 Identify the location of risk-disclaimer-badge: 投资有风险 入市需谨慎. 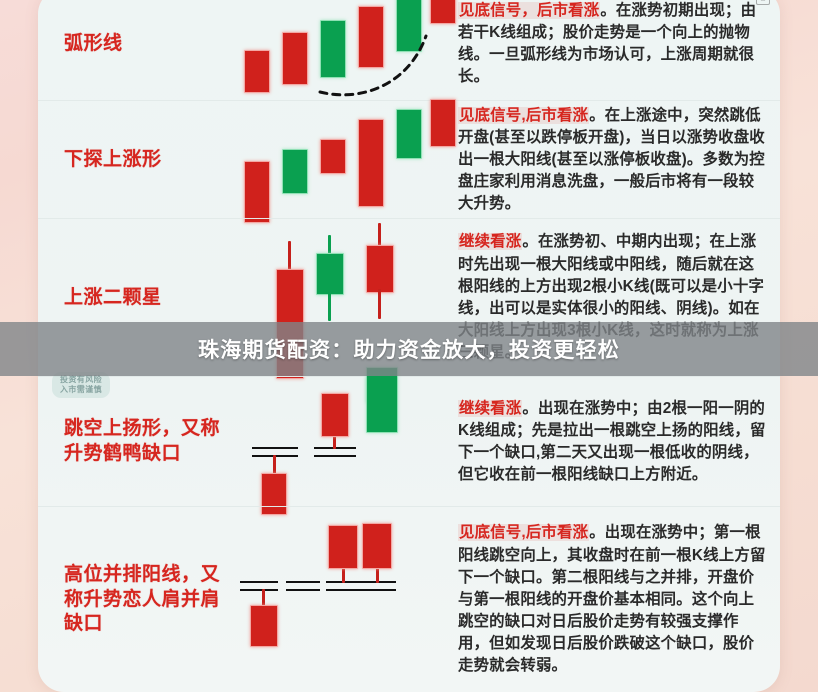
(81, 385).